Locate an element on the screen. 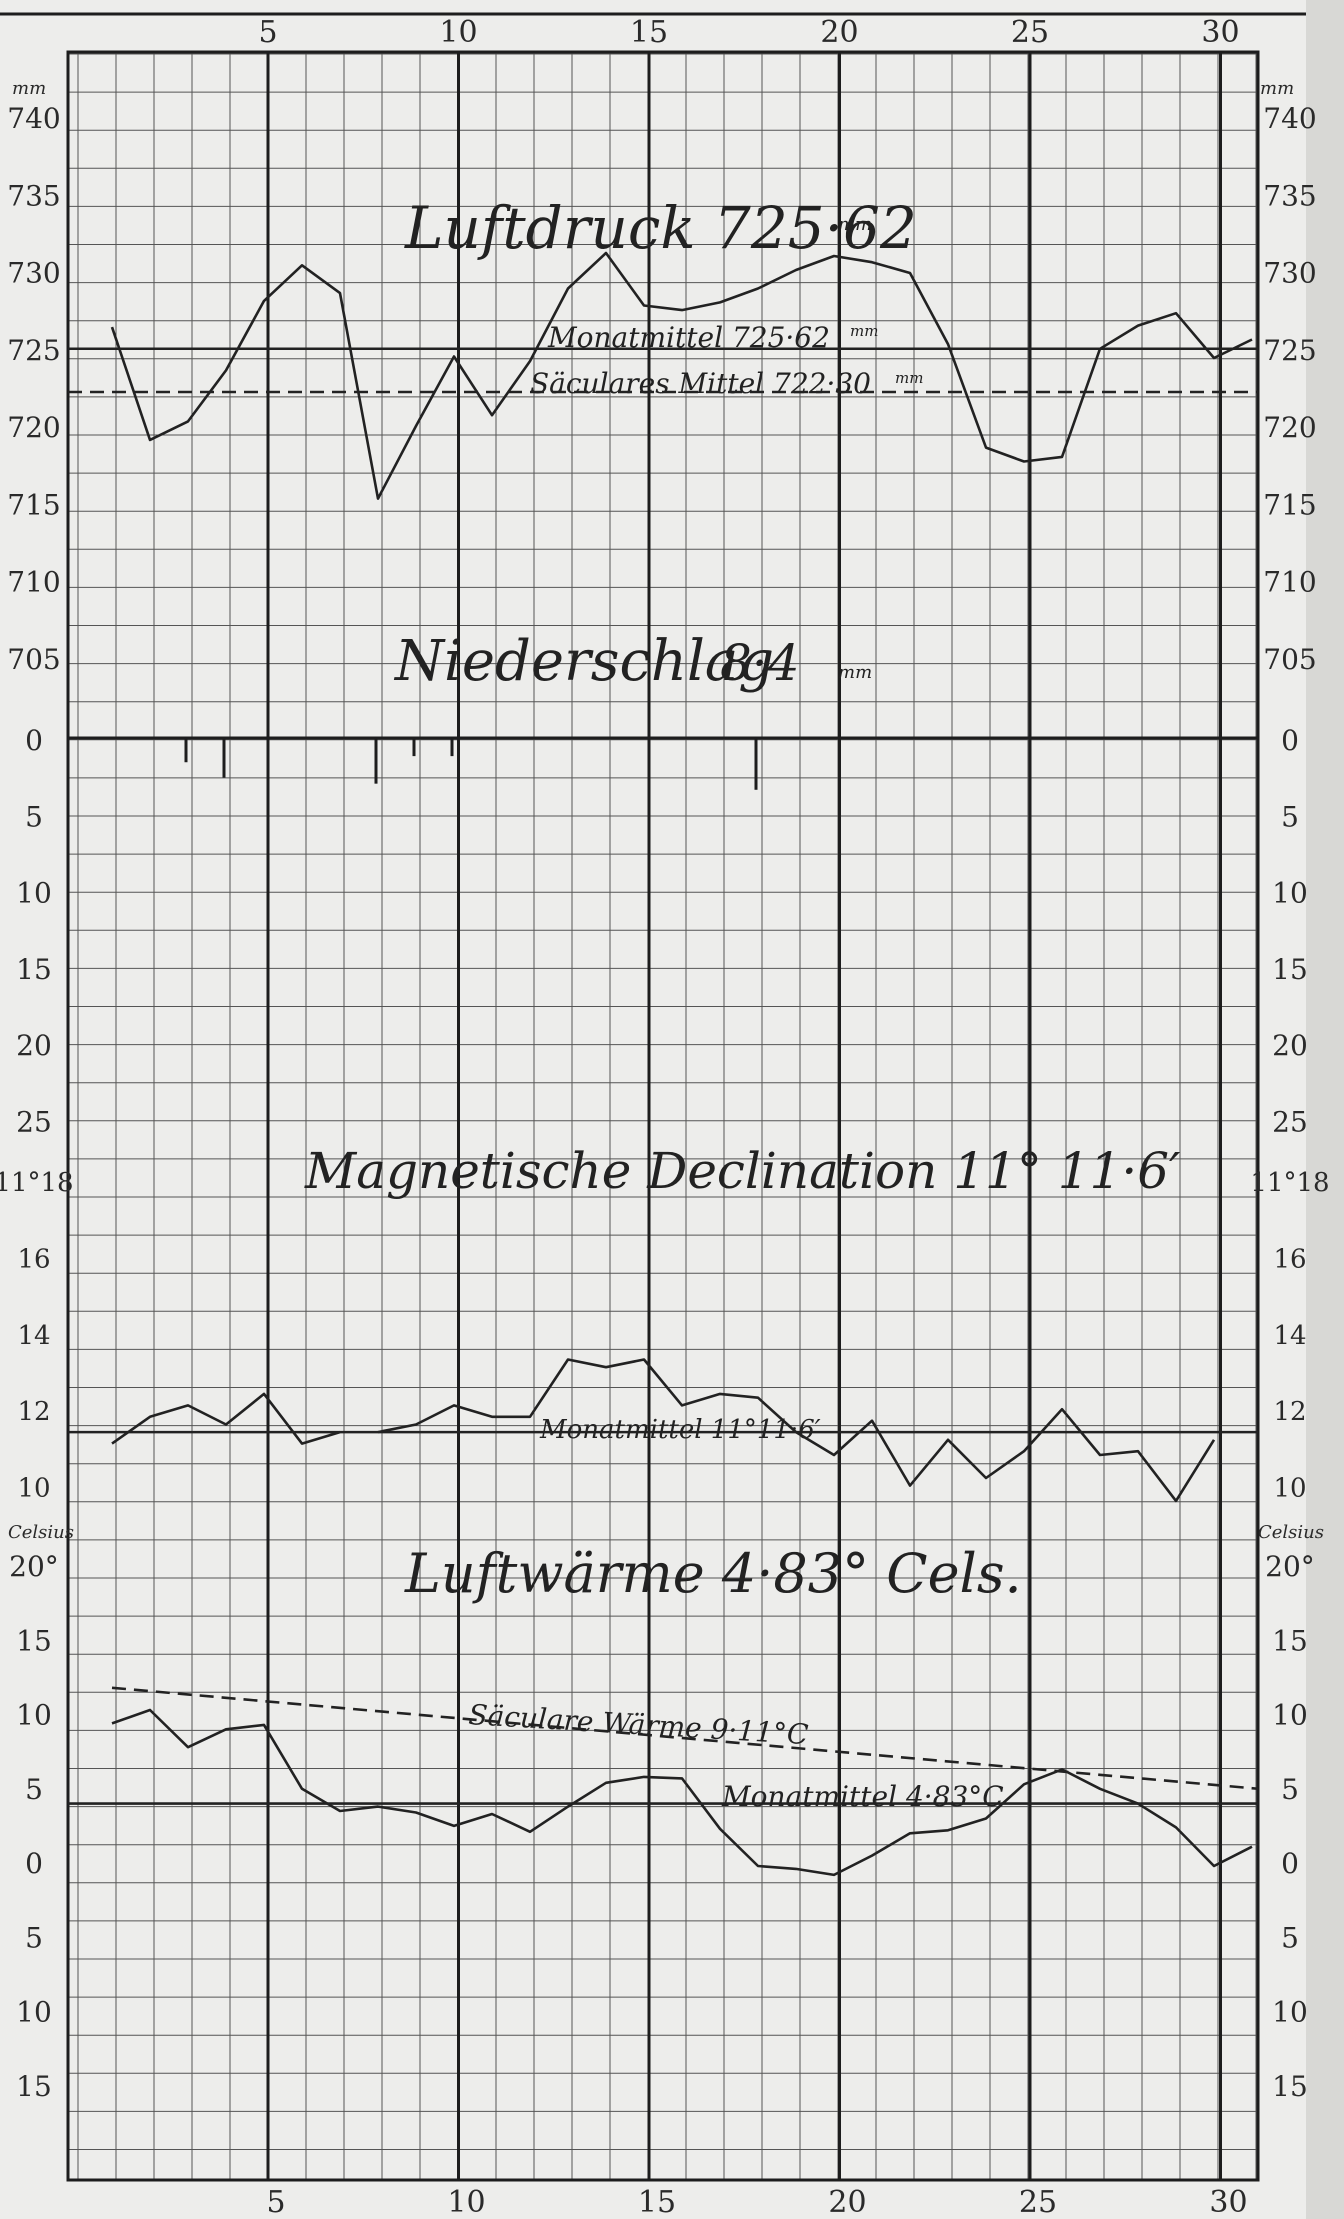 The width and height of the screenshot is (1344, 2219). declination-y-tick-right: 11°18 is located at coordinates (1289, 1183).